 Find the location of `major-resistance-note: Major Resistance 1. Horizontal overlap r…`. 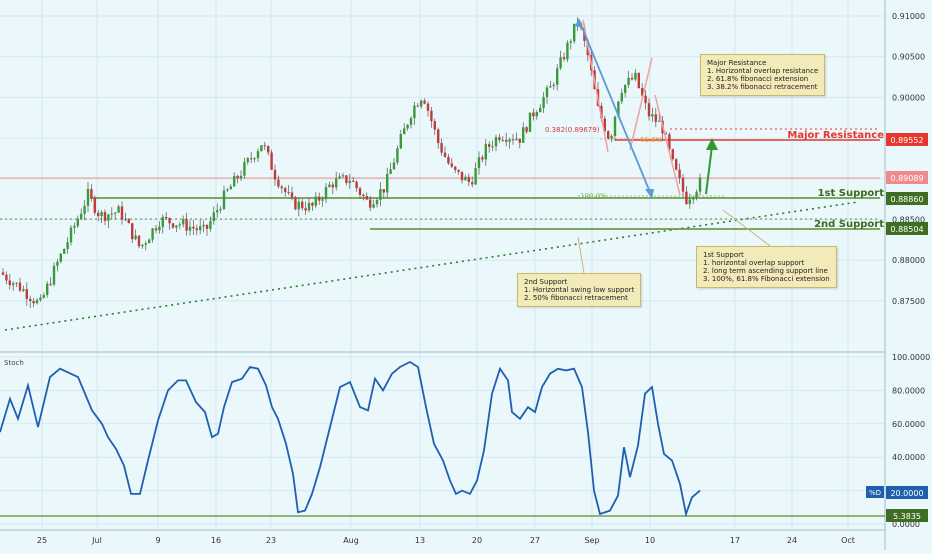

major-resistance-note: Major Resistance 1. Horizontal overlap r… is located at coordinates (763, 75).